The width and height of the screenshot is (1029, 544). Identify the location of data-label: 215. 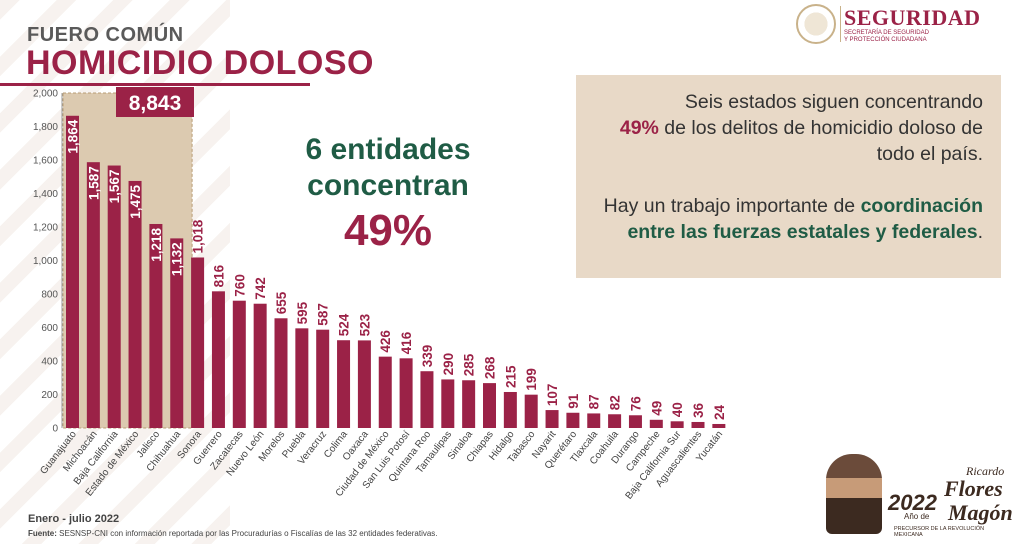
(510, 376).